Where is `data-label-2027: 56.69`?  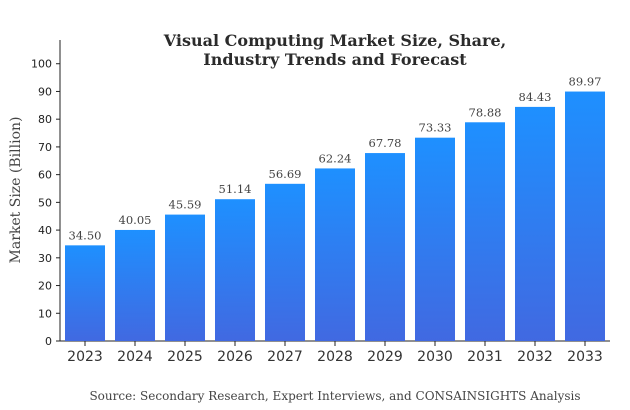
data-label-2027: 56.69 is located at coordinates (285, 174).